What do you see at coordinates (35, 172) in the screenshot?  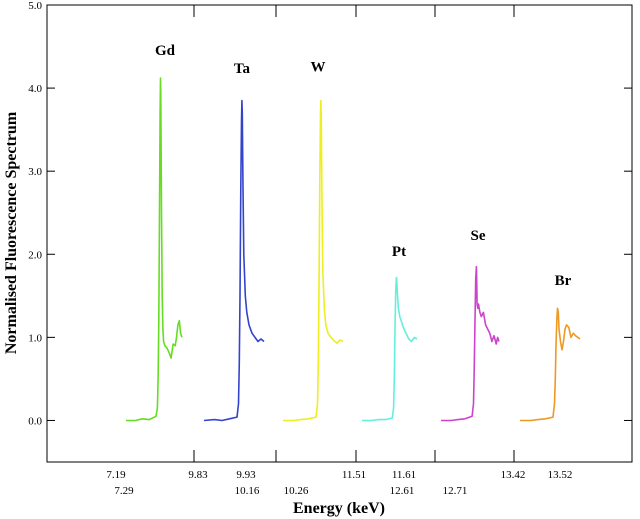 I see `y-tick-label: 3.0` at bounding box center [35, 172].